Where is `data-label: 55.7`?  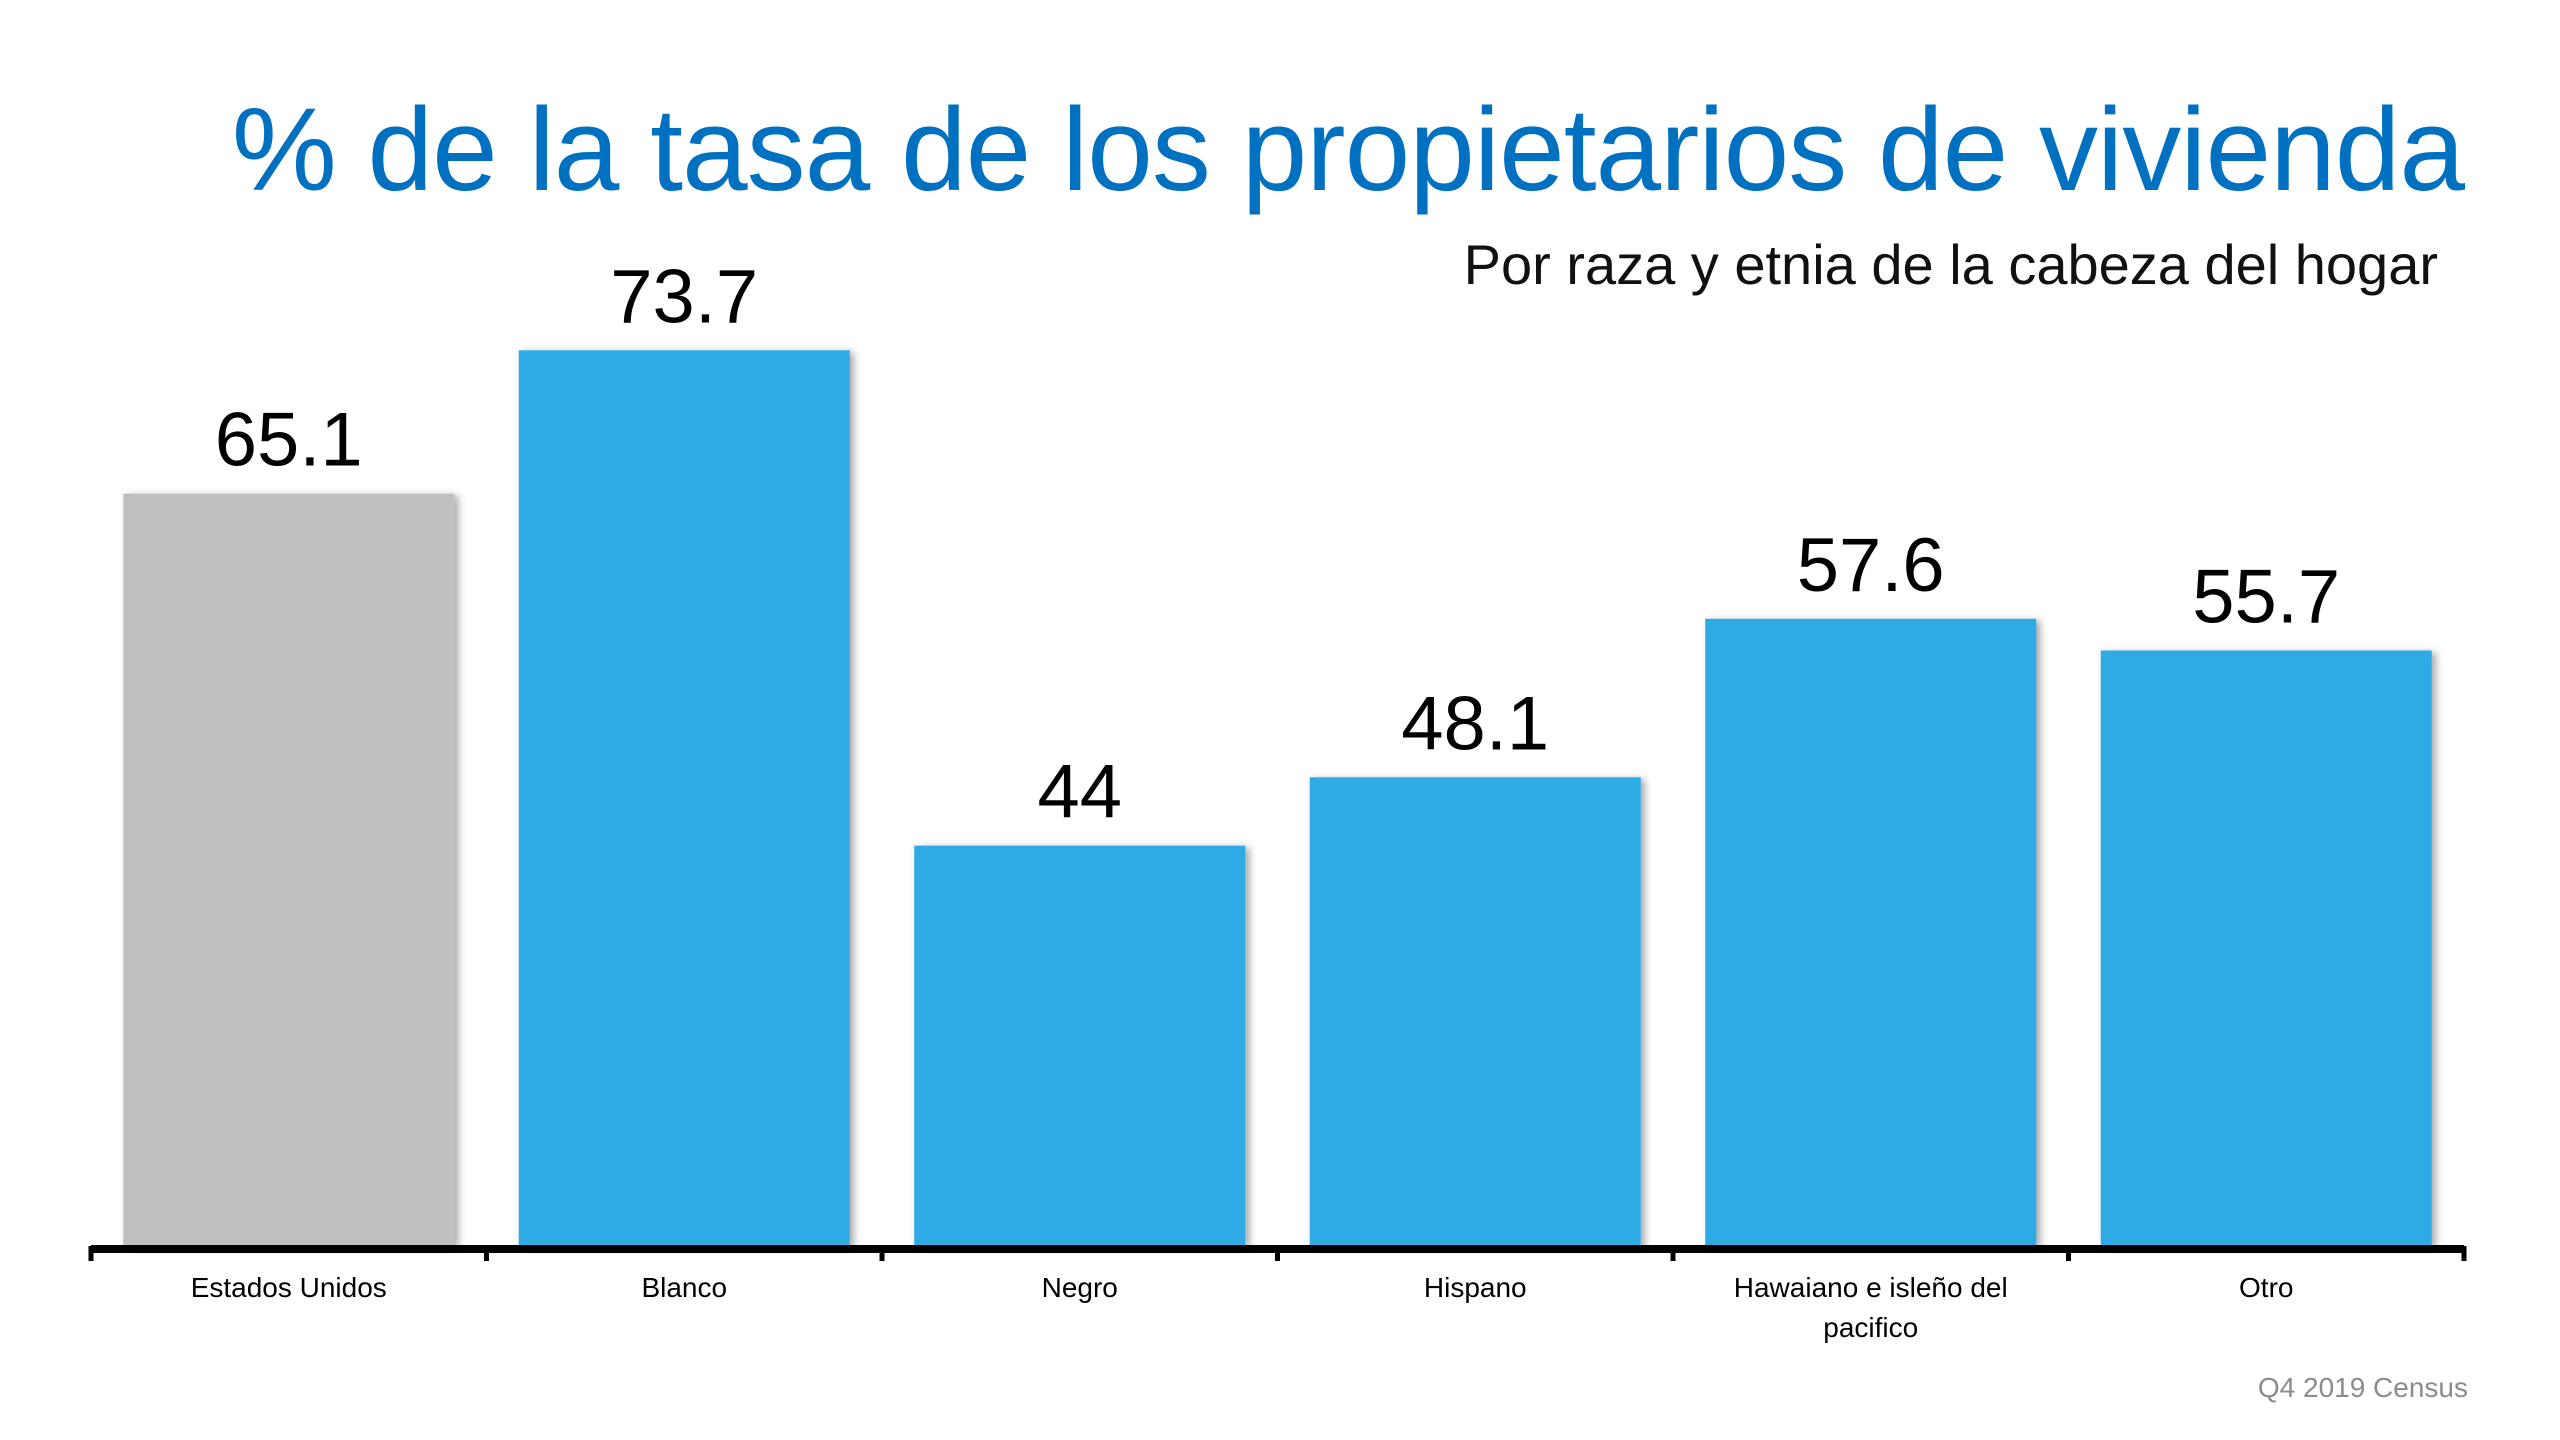 data-label: 55.7 is located at coordinates (2266, 597).